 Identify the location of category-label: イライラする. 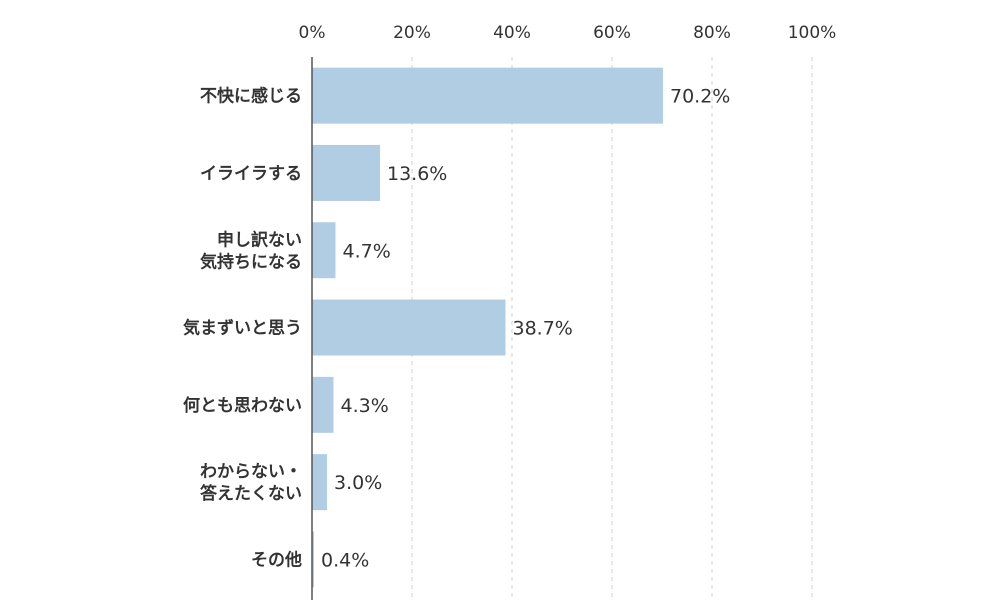
(251, 174).